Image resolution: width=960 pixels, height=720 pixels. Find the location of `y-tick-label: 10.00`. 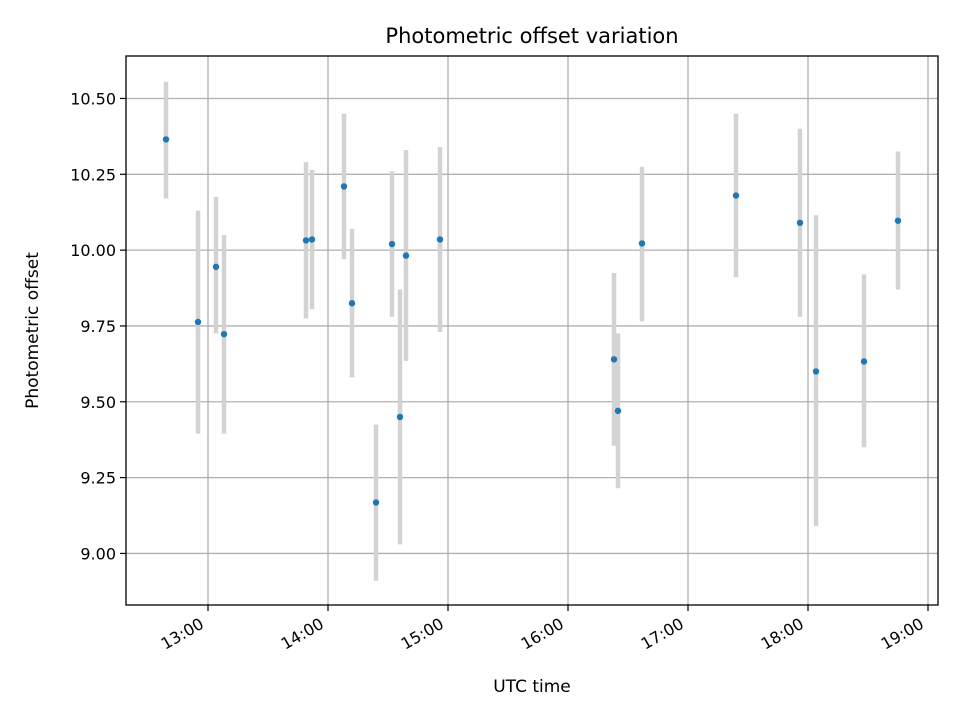

y-tick-label: 10.00 is located at coordinates (93, 250).